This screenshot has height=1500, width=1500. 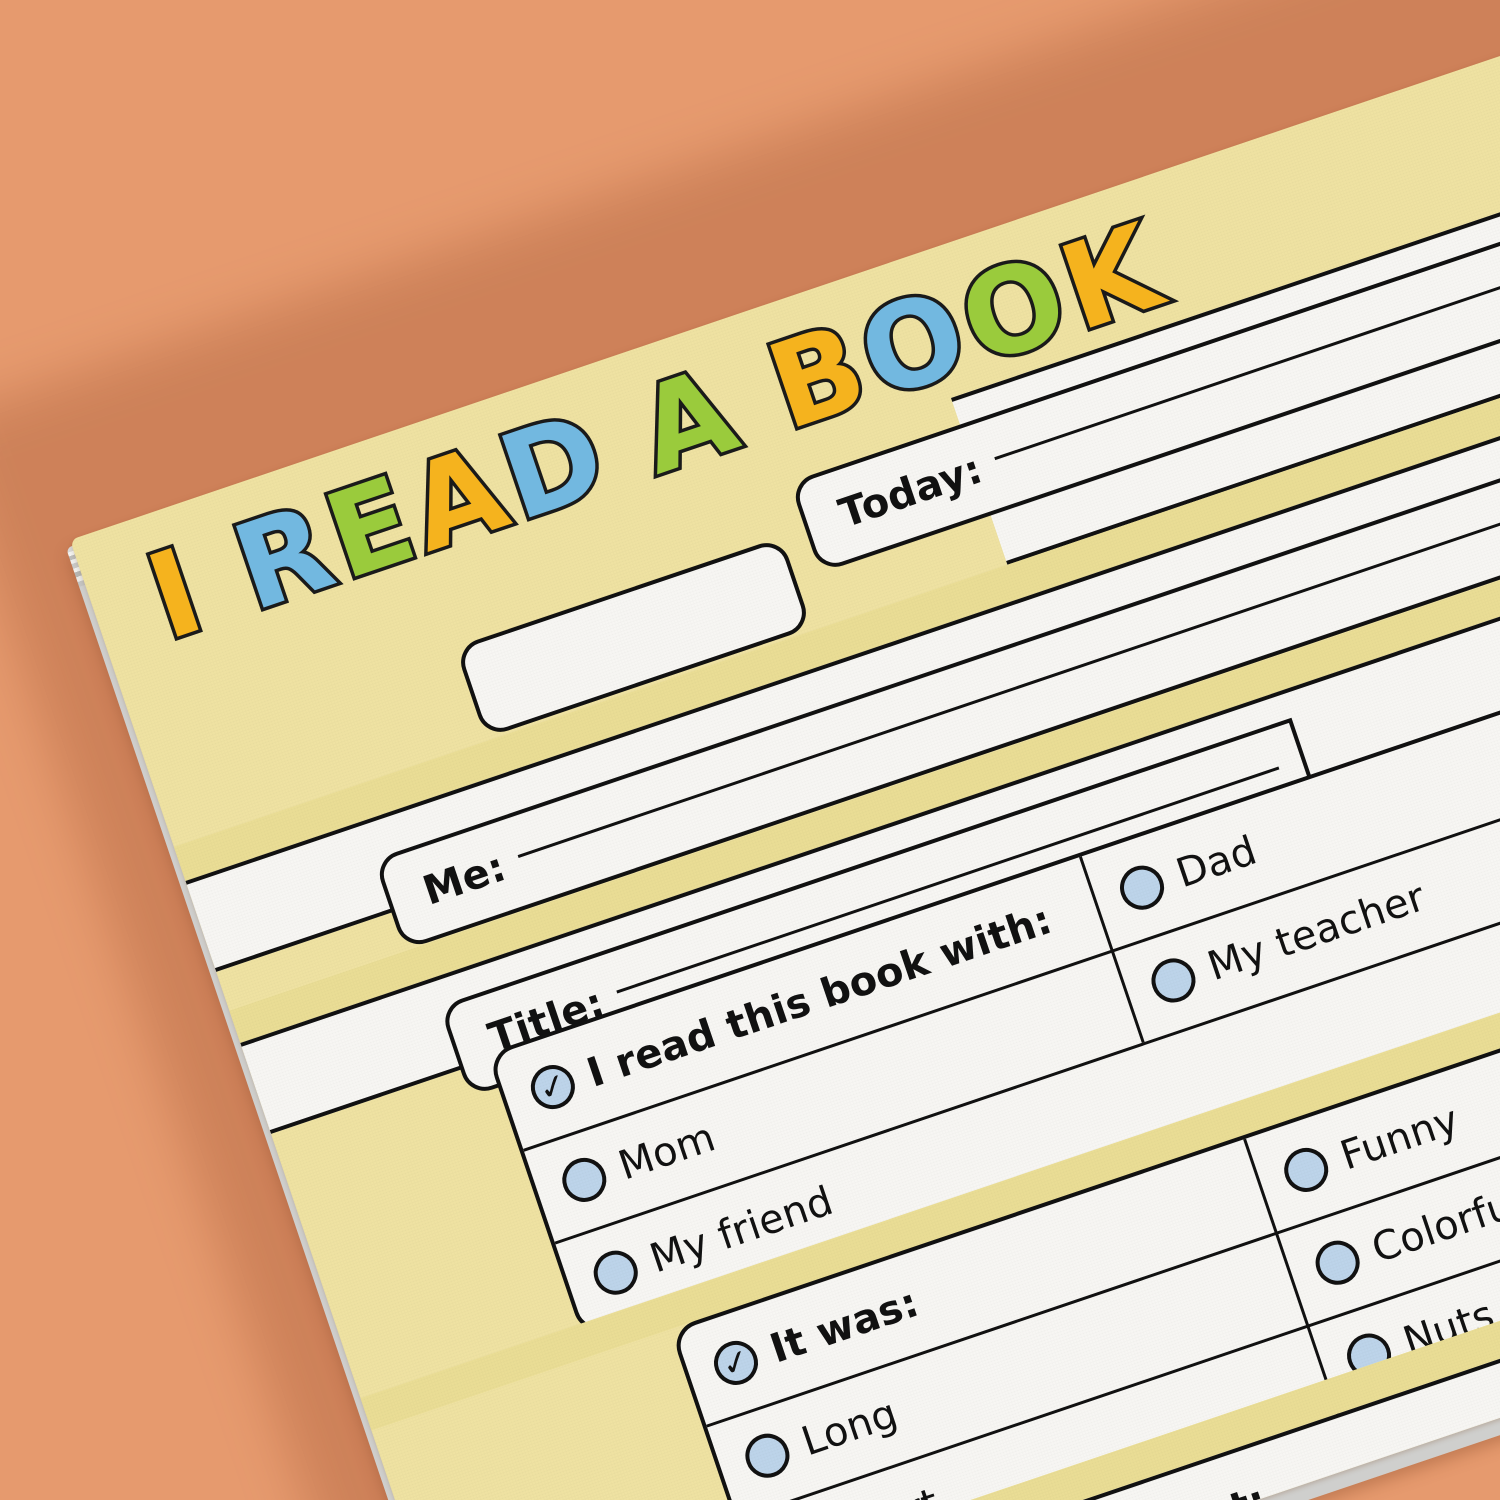 What do you see at coordinates (1433, 1225) in the screenshot?
I see `option-label: Colorful` at bounding box center [1433, 1225].